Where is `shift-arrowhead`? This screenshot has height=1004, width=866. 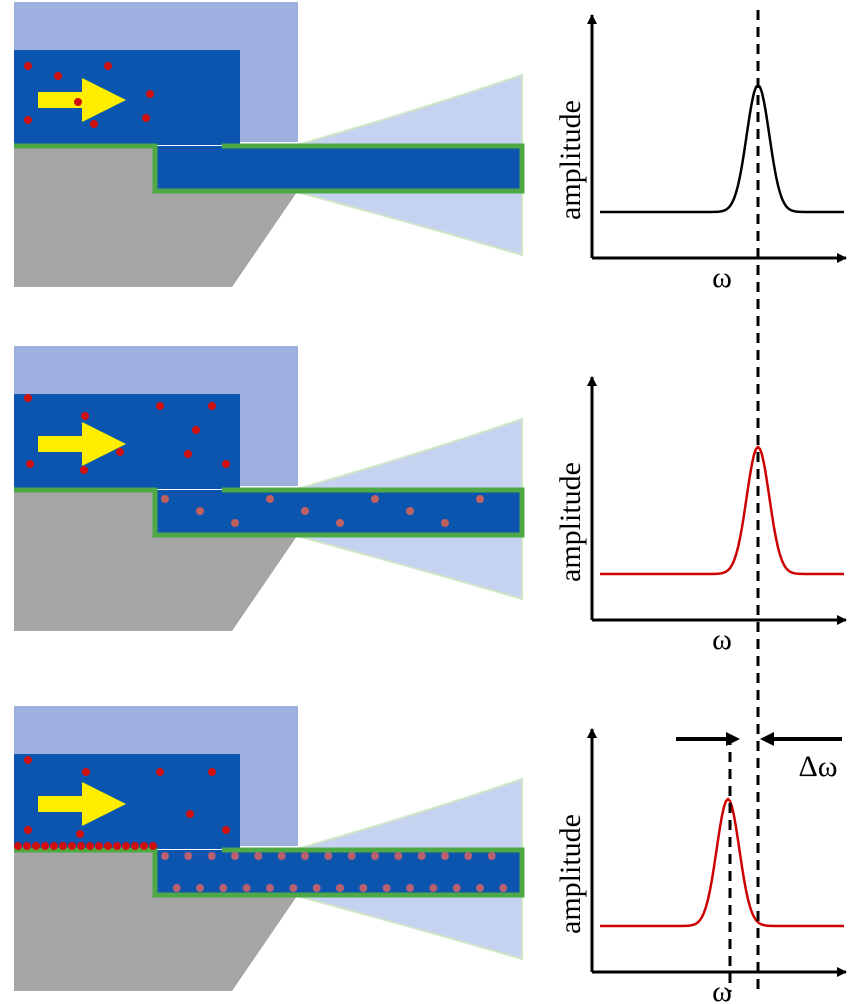 shift-arrowhead is located at coordinates (733, 739).